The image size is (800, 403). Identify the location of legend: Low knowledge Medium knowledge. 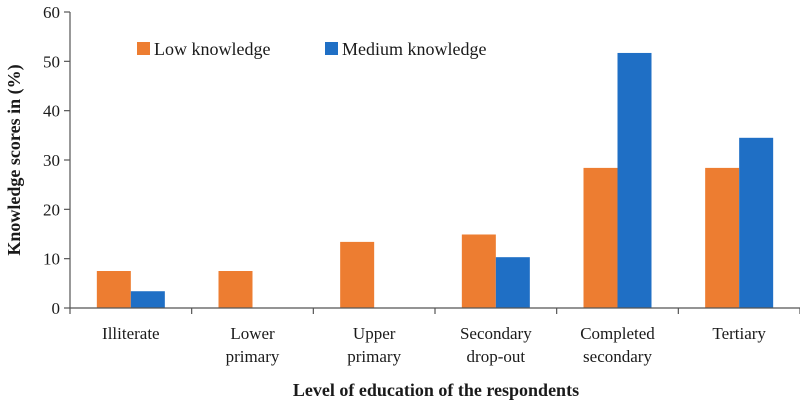
(311, 49).